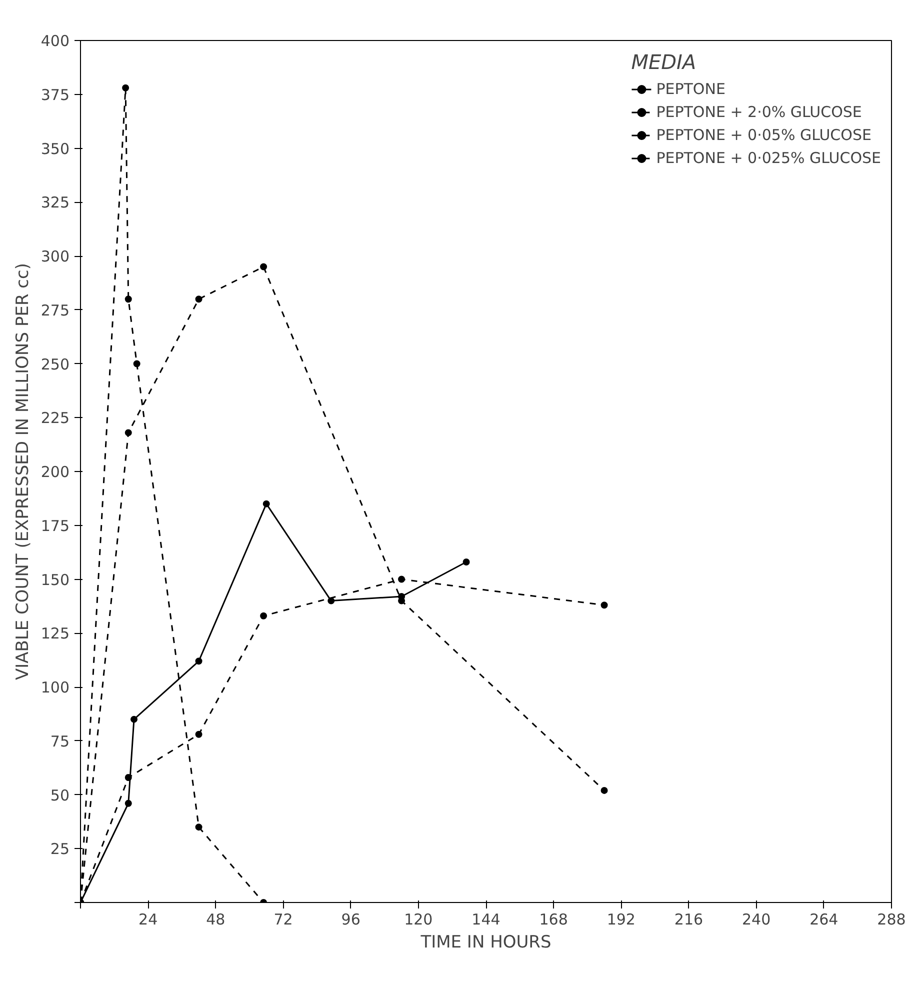  I want to click on x-tick-label: 96, so click(350, 919).